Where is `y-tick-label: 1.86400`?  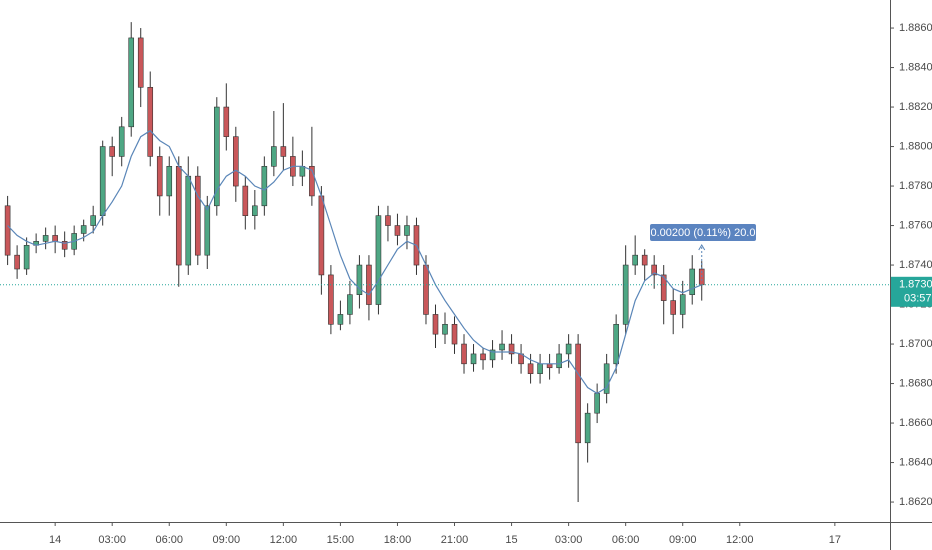 y-tick-label: 1.86400 is located at coordinates (915, 462).